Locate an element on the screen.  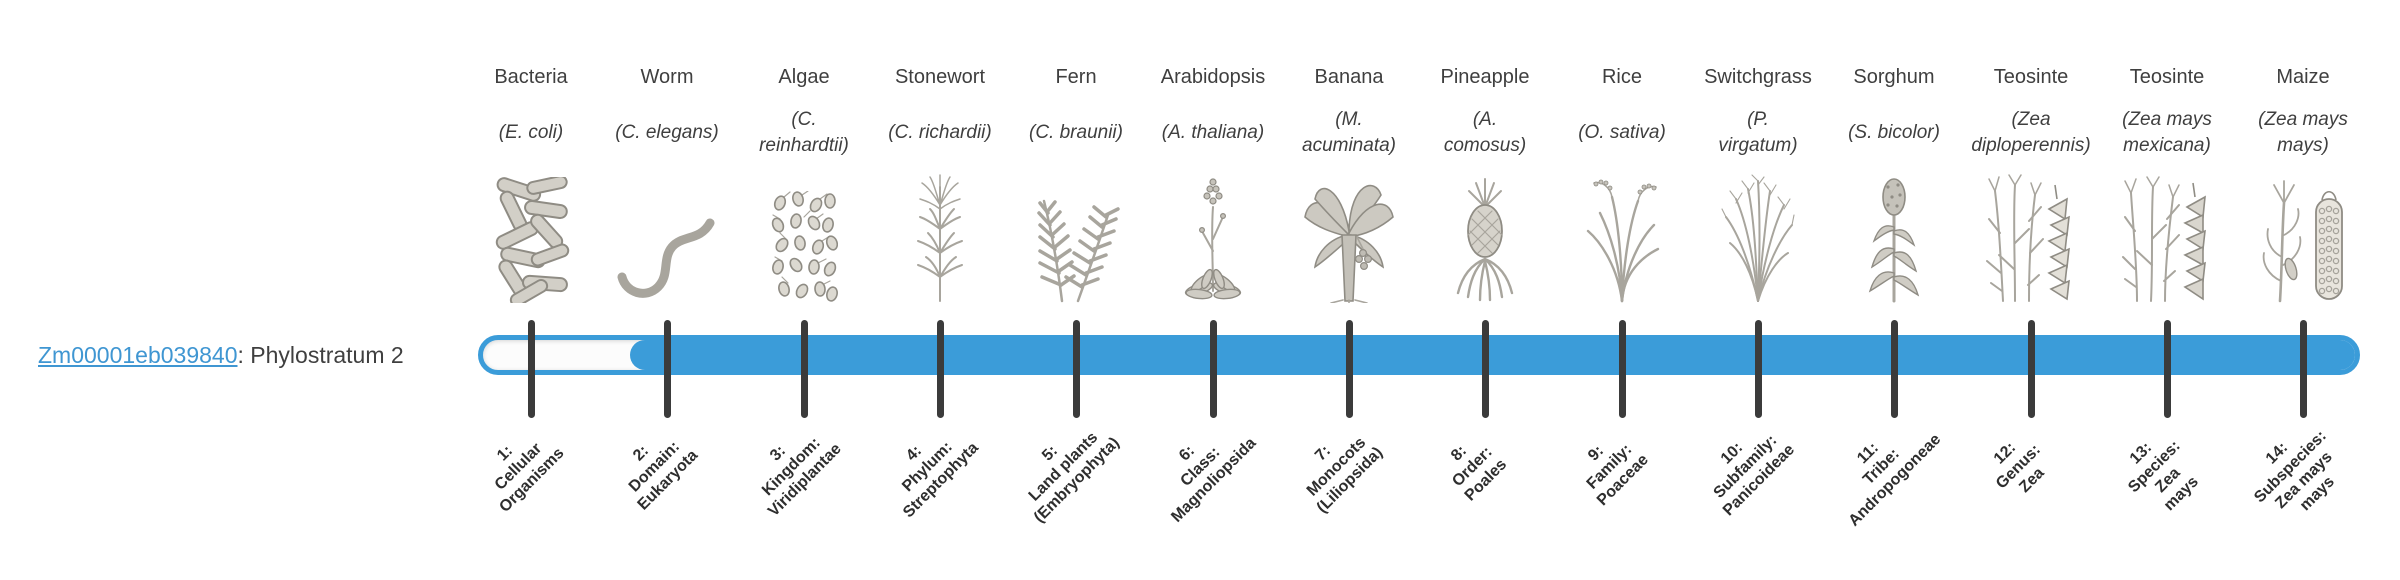
phylostratum-label: 14: Subspecies: Zea mays mays is located at coordinates (2294, 471).